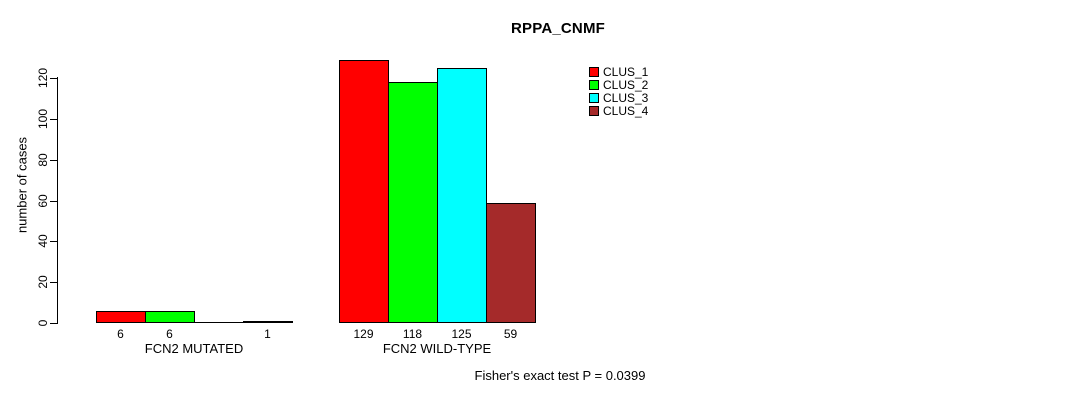 The image size is (1090, 400). What do you see at coordinates (121, 317) in the screenshot?
I see `bar-clus_1-mutated` at bounding box center [121, 317].